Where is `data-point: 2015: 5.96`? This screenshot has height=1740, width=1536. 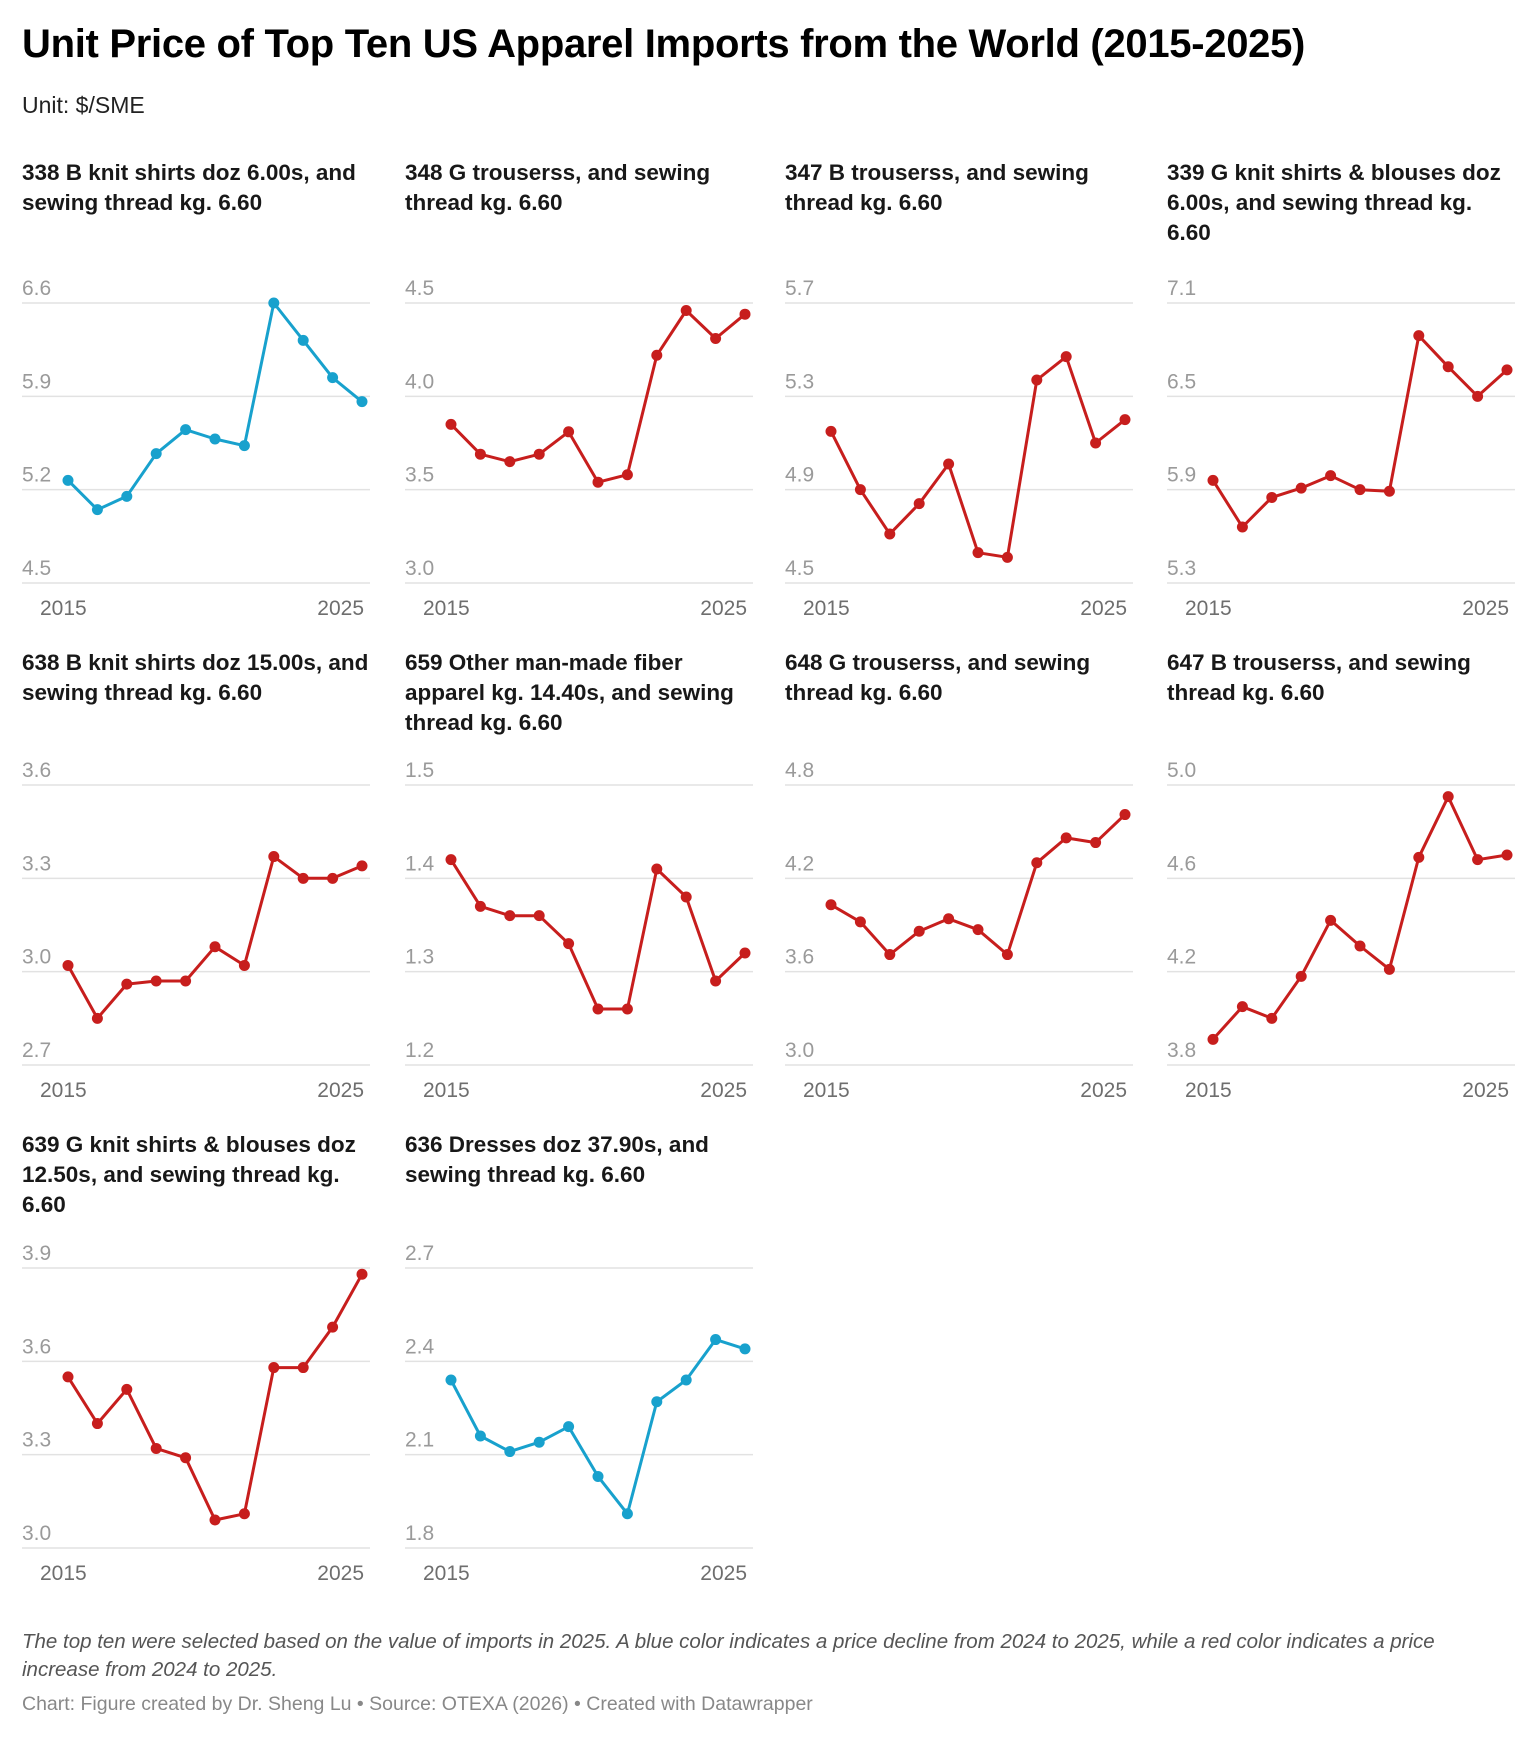
data-point: 2015: 5.96 is located at coordinates (1213, 480).